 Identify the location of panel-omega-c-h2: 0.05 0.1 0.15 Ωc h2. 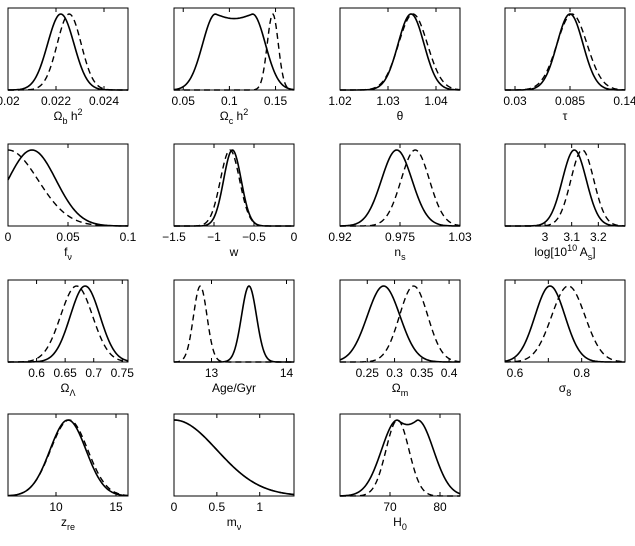
(233, 66).